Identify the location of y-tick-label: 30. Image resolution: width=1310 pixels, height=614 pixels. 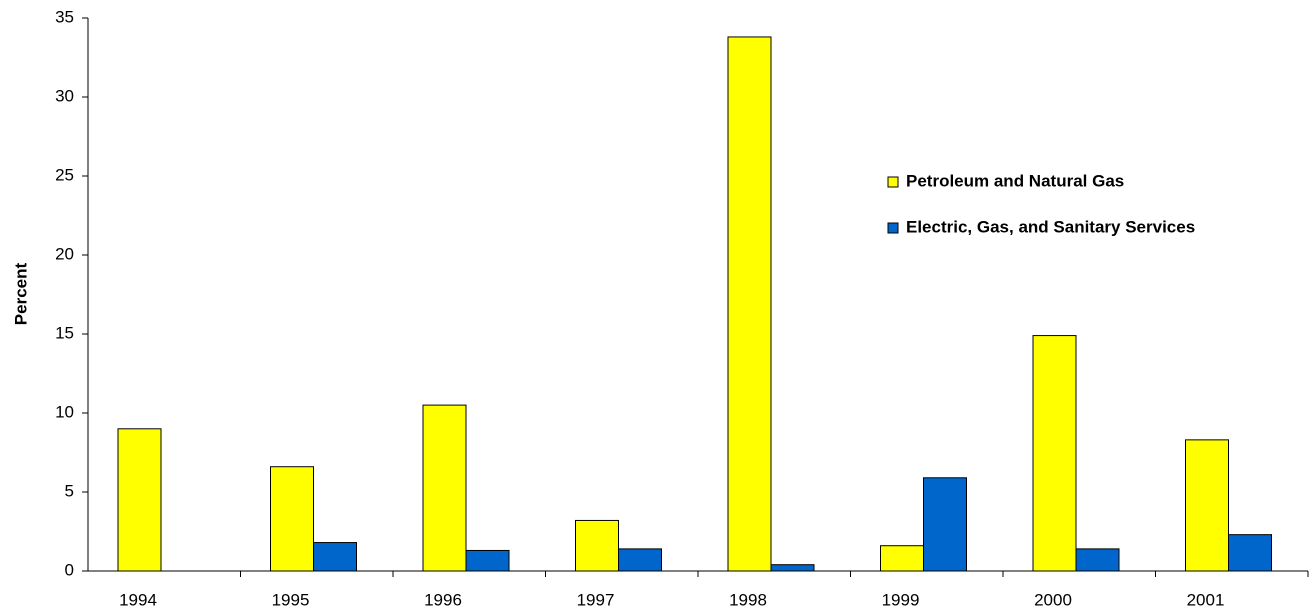
(64, 95).